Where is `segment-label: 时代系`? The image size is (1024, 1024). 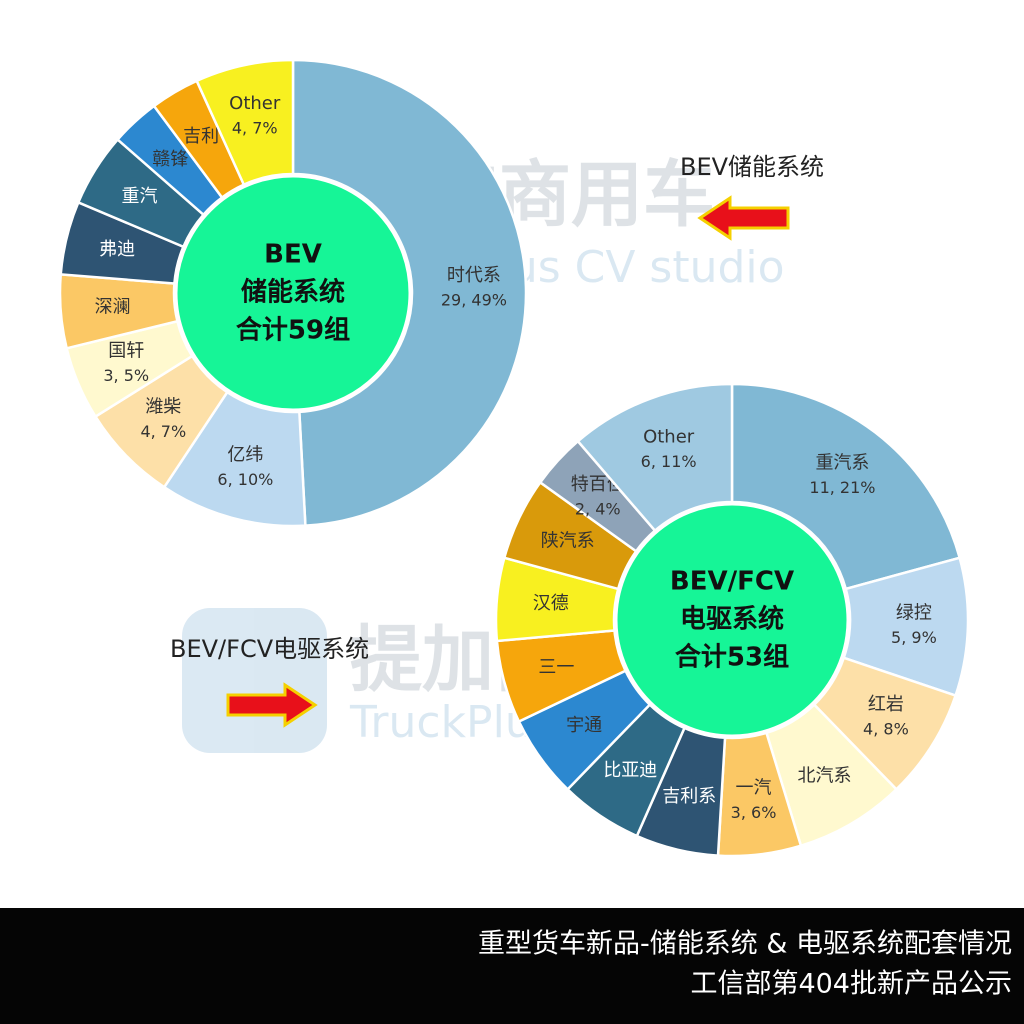 segment-label: 时代系 is located at coordinates (474, 275).